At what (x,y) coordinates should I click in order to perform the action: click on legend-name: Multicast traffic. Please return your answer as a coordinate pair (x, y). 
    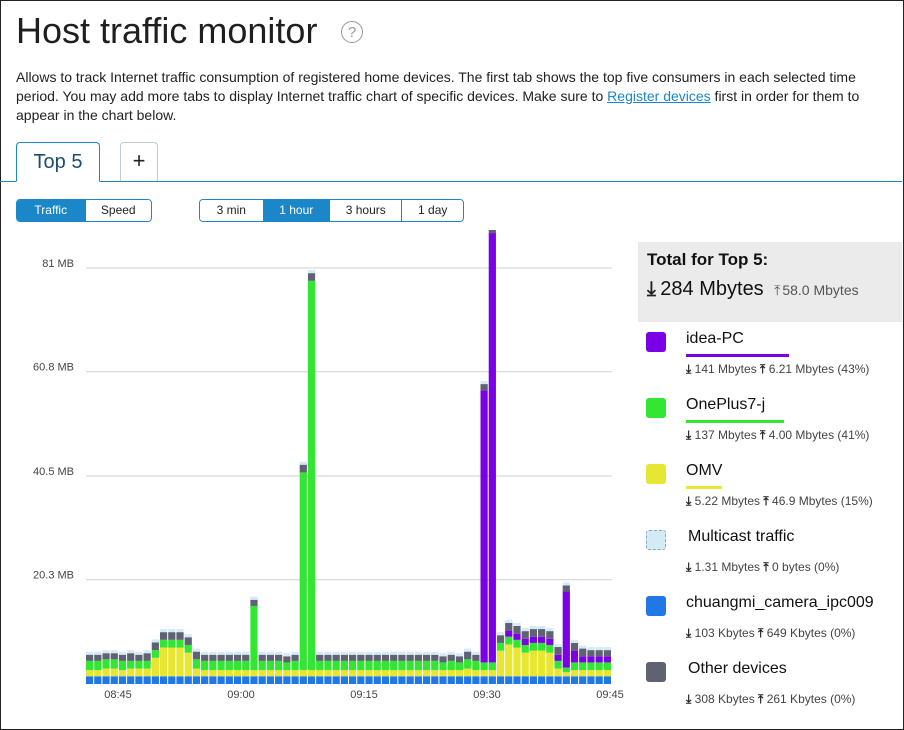
    Looking at the image, I should click on (741, 536).